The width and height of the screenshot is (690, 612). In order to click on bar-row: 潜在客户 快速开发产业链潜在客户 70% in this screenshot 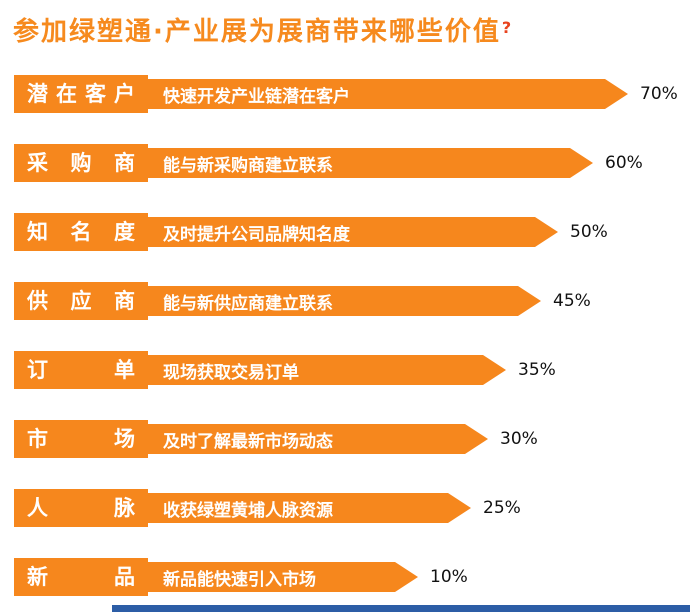, I will do `click(352, 94)`.